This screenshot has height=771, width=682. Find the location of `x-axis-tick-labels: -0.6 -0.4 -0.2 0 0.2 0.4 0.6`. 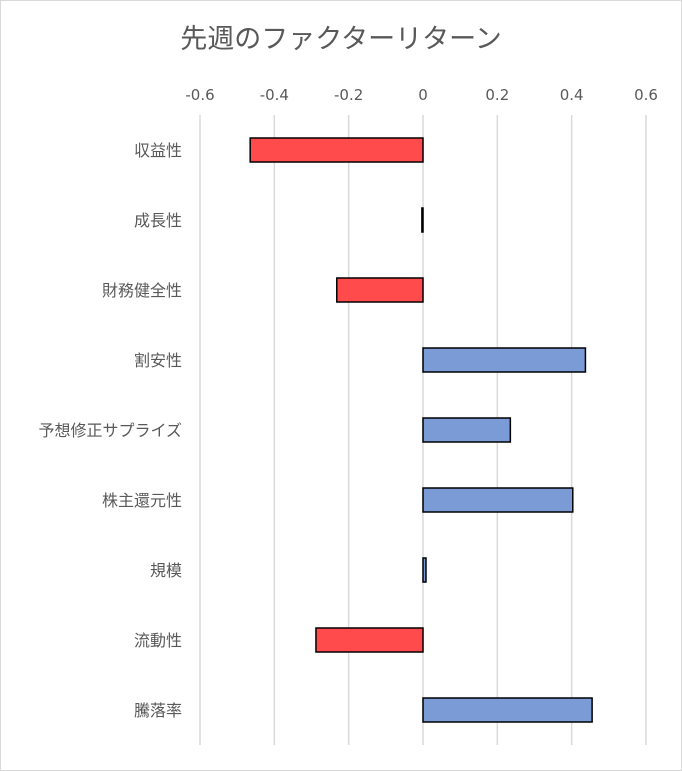

x-axis-tick-labels: -0.6 -0.4 -0.2 0 0.2 0.4 0.6 is located at coordinates (421, 95).